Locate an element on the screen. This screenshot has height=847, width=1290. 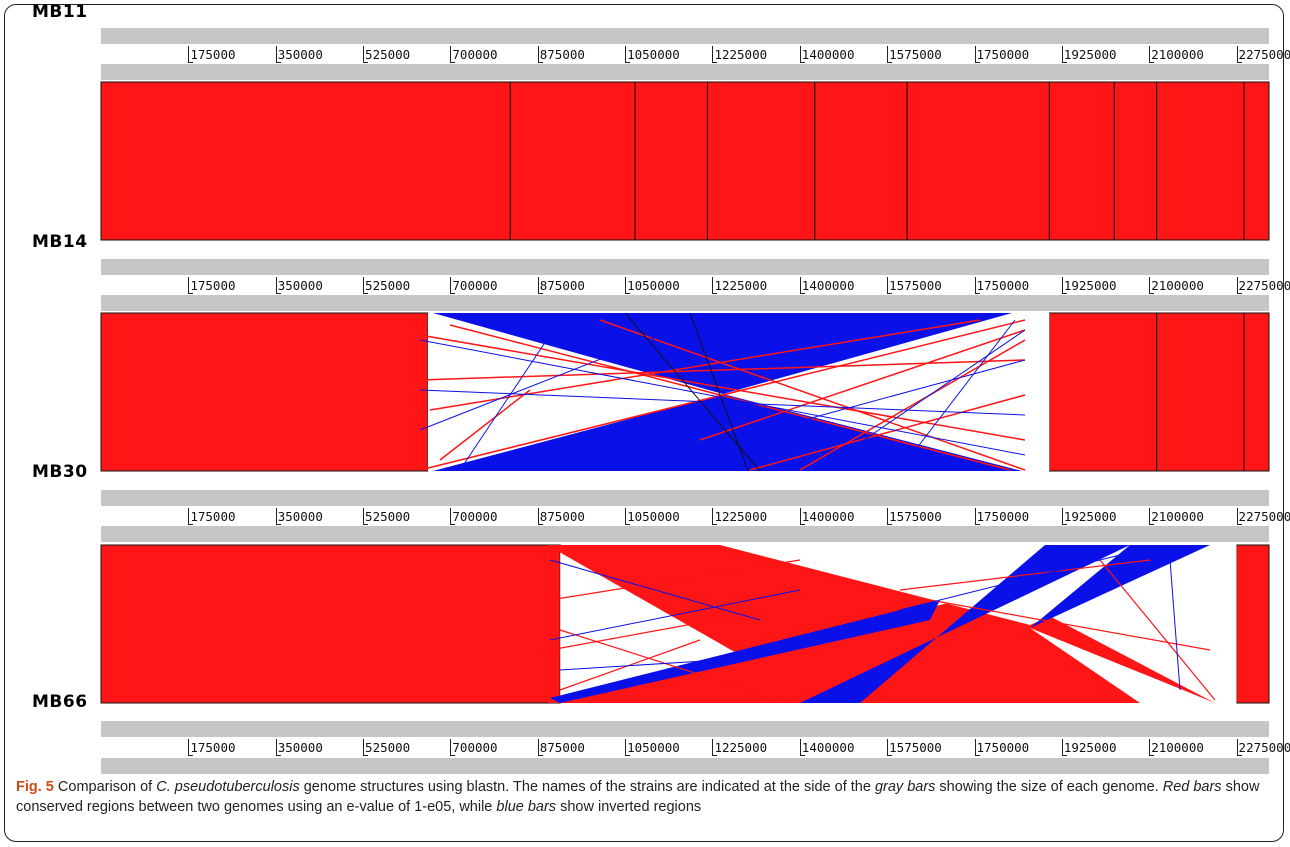
genome-name-mb14: MB14 is located at coordinates (60, 242).